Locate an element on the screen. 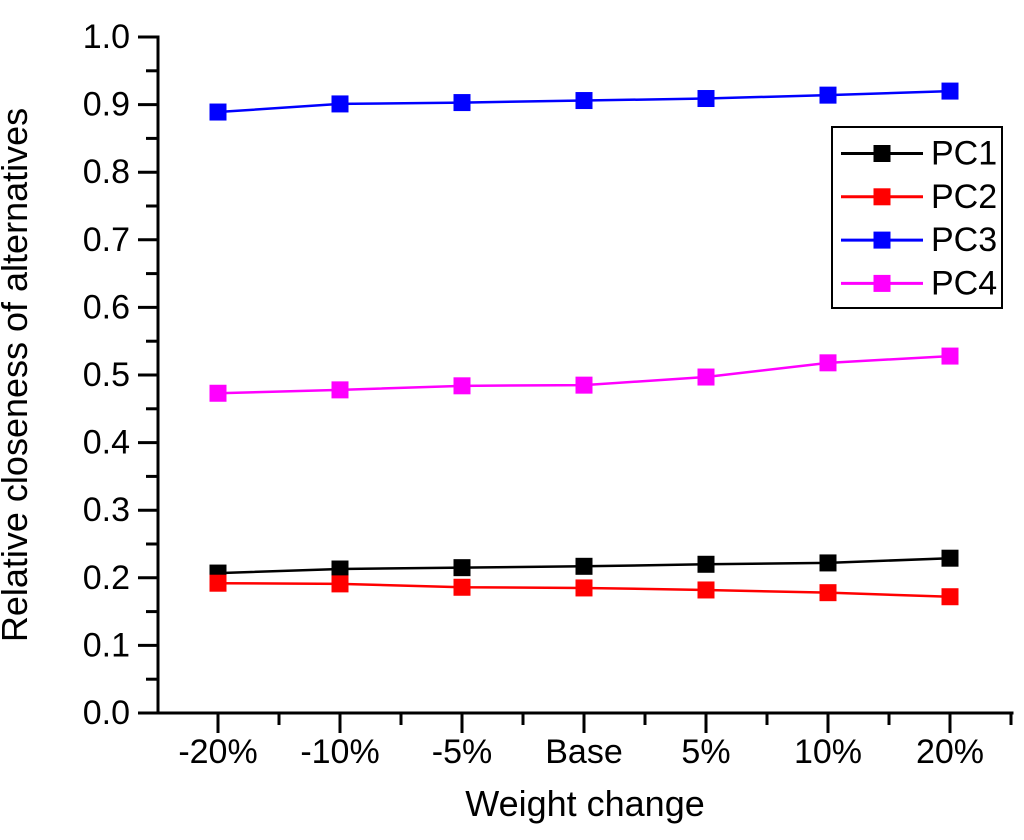 The image size is (1024, 840). x-tick-label: 10% is located at coordinates (828, 752).